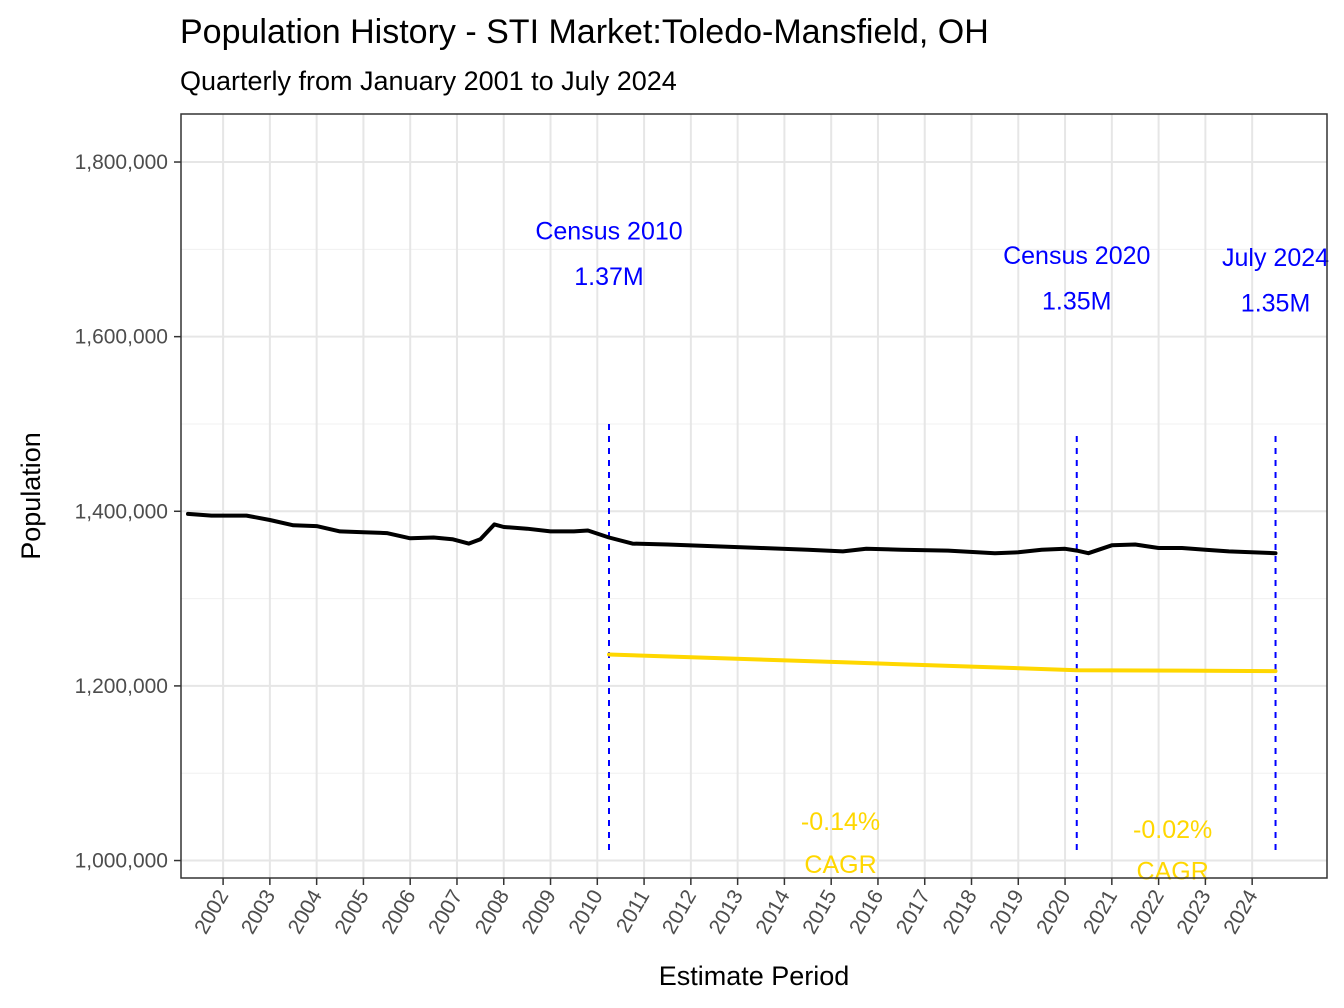 This screenshot has width=1344, height=1008. I want to click on population-line, so click(732, 533).